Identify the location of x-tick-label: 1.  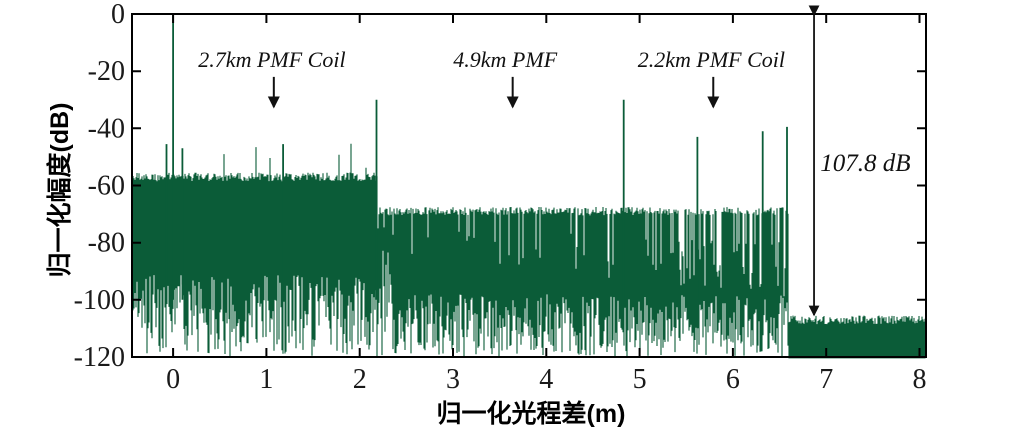
(266, 379).